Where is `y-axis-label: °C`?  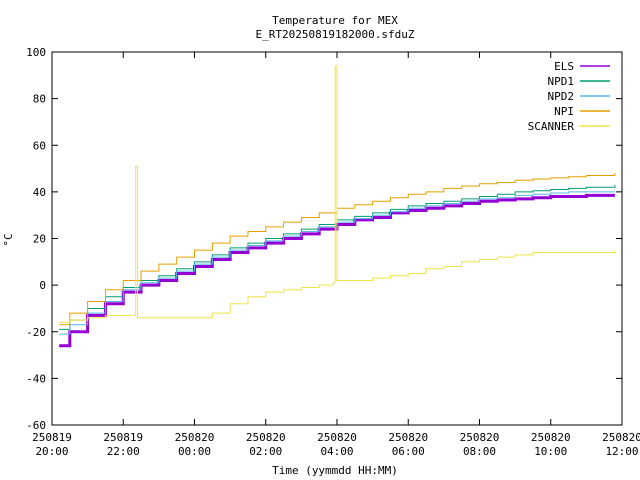
y-axis-label: °C is located at coordinates (8, 239).